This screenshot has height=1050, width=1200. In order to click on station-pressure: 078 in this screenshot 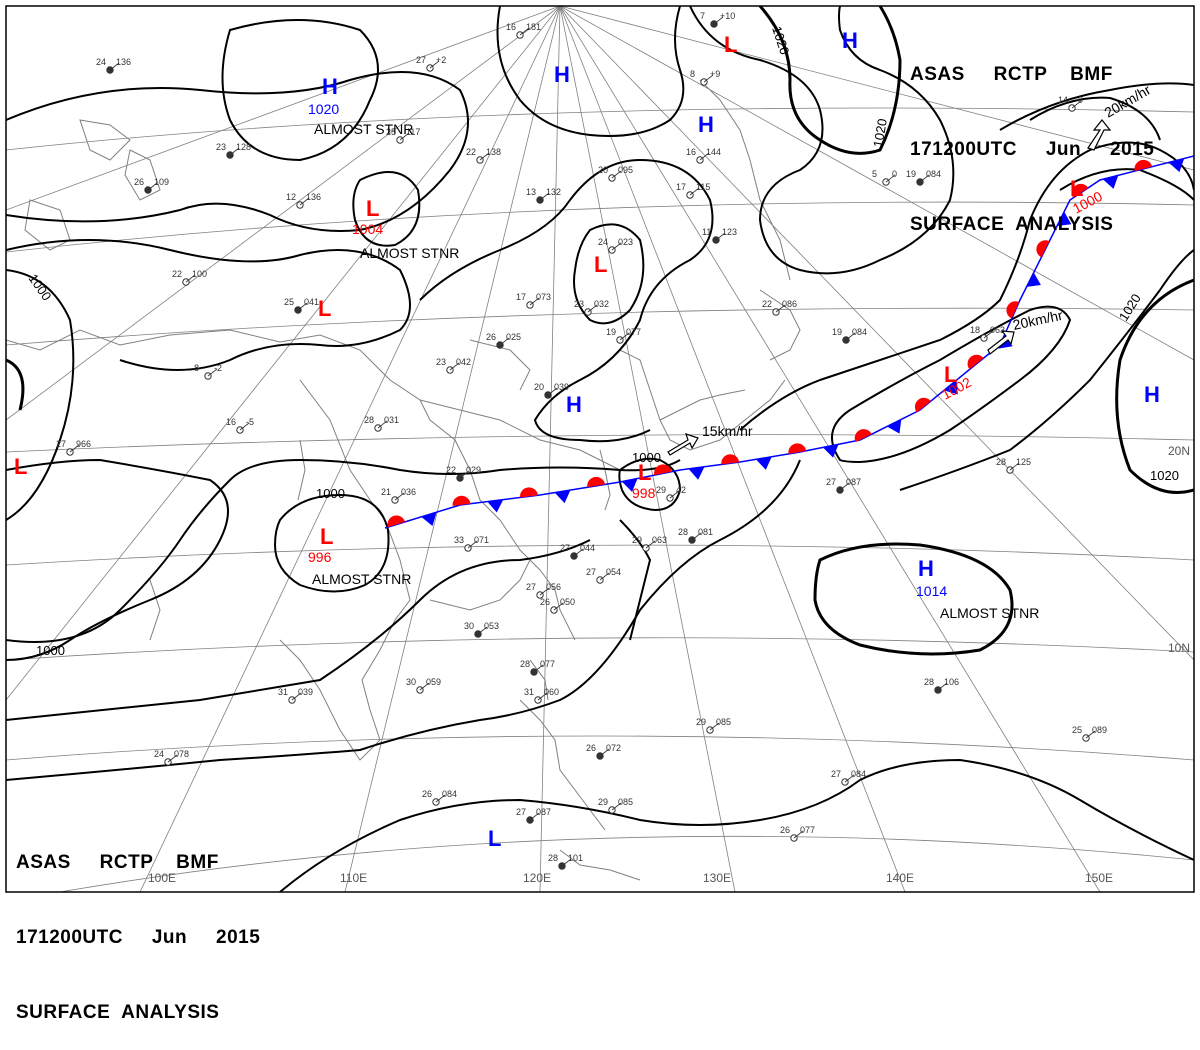, I will do `click(181, 754)`.